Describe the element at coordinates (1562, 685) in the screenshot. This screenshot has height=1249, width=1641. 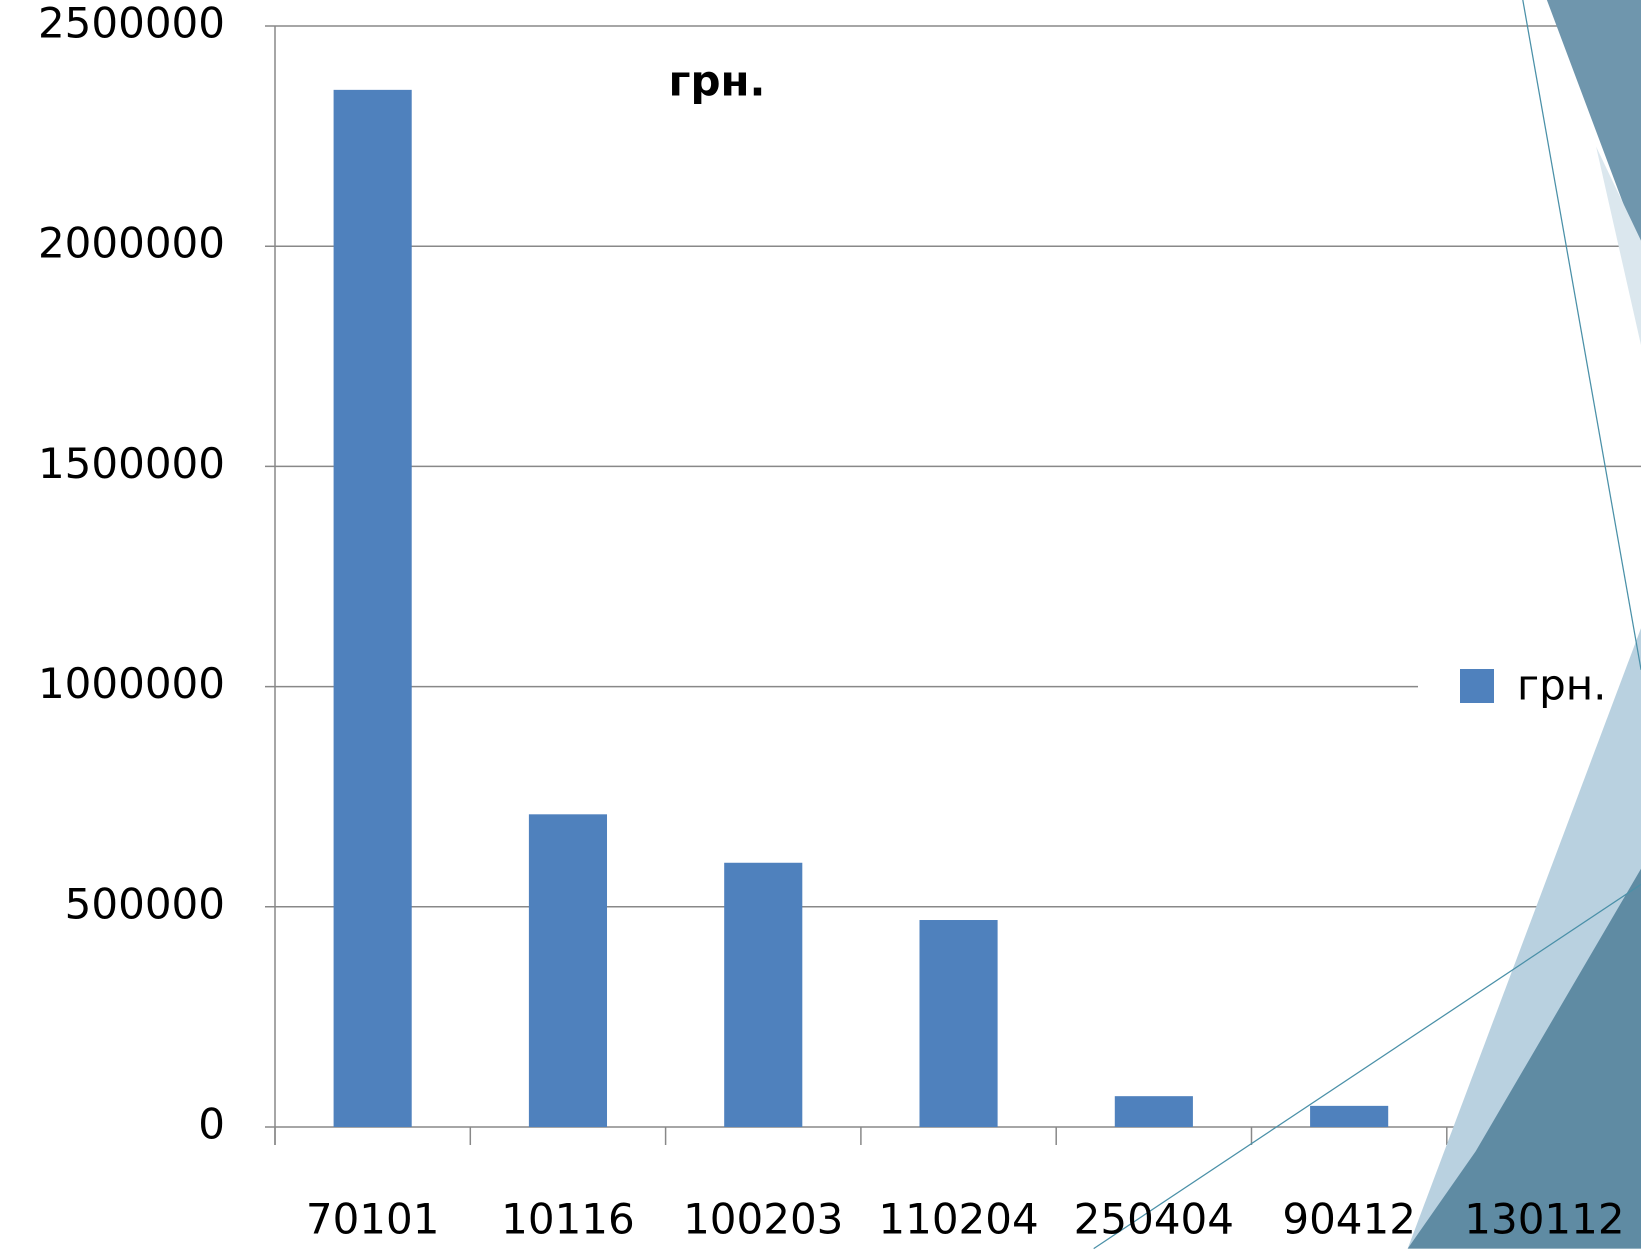
I see `legend-label: грн.` at that location.